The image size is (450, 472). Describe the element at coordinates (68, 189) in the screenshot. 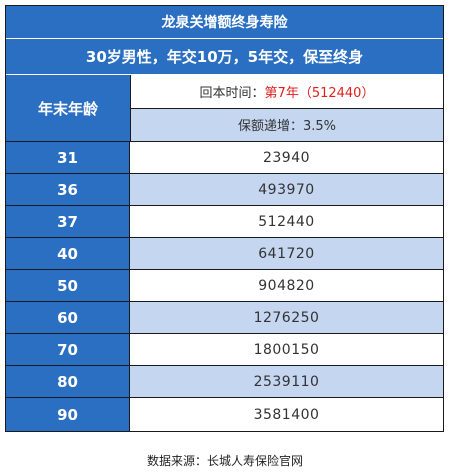

I see `age-cell: 36` at that location.